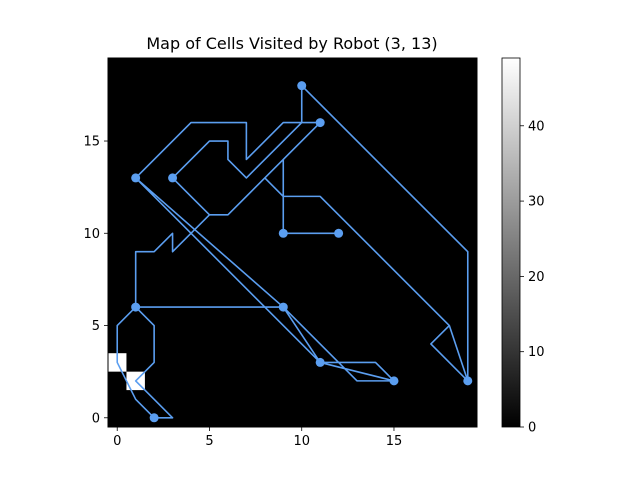 This screenshot has height=484, width=640. I want to click on x-tick-label: 0, so click(117, 441).